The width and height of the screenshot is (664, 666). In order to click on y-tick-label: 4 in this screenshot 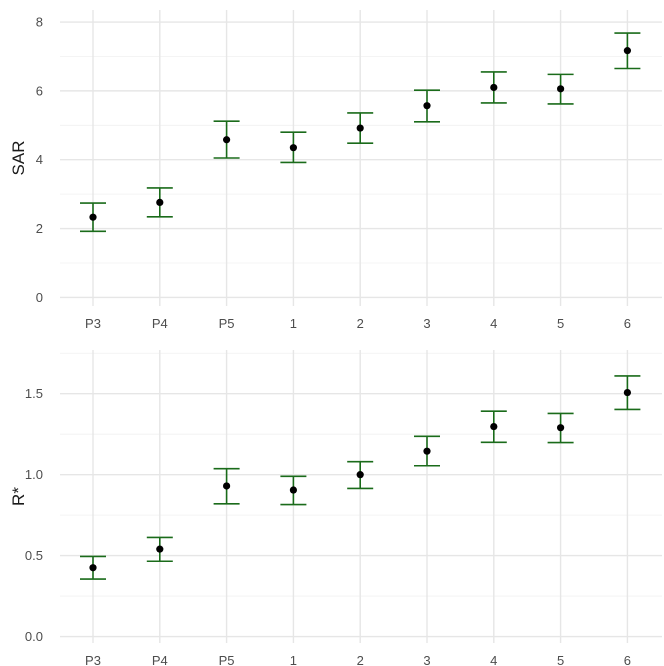, I will do `click(39, 159)`.